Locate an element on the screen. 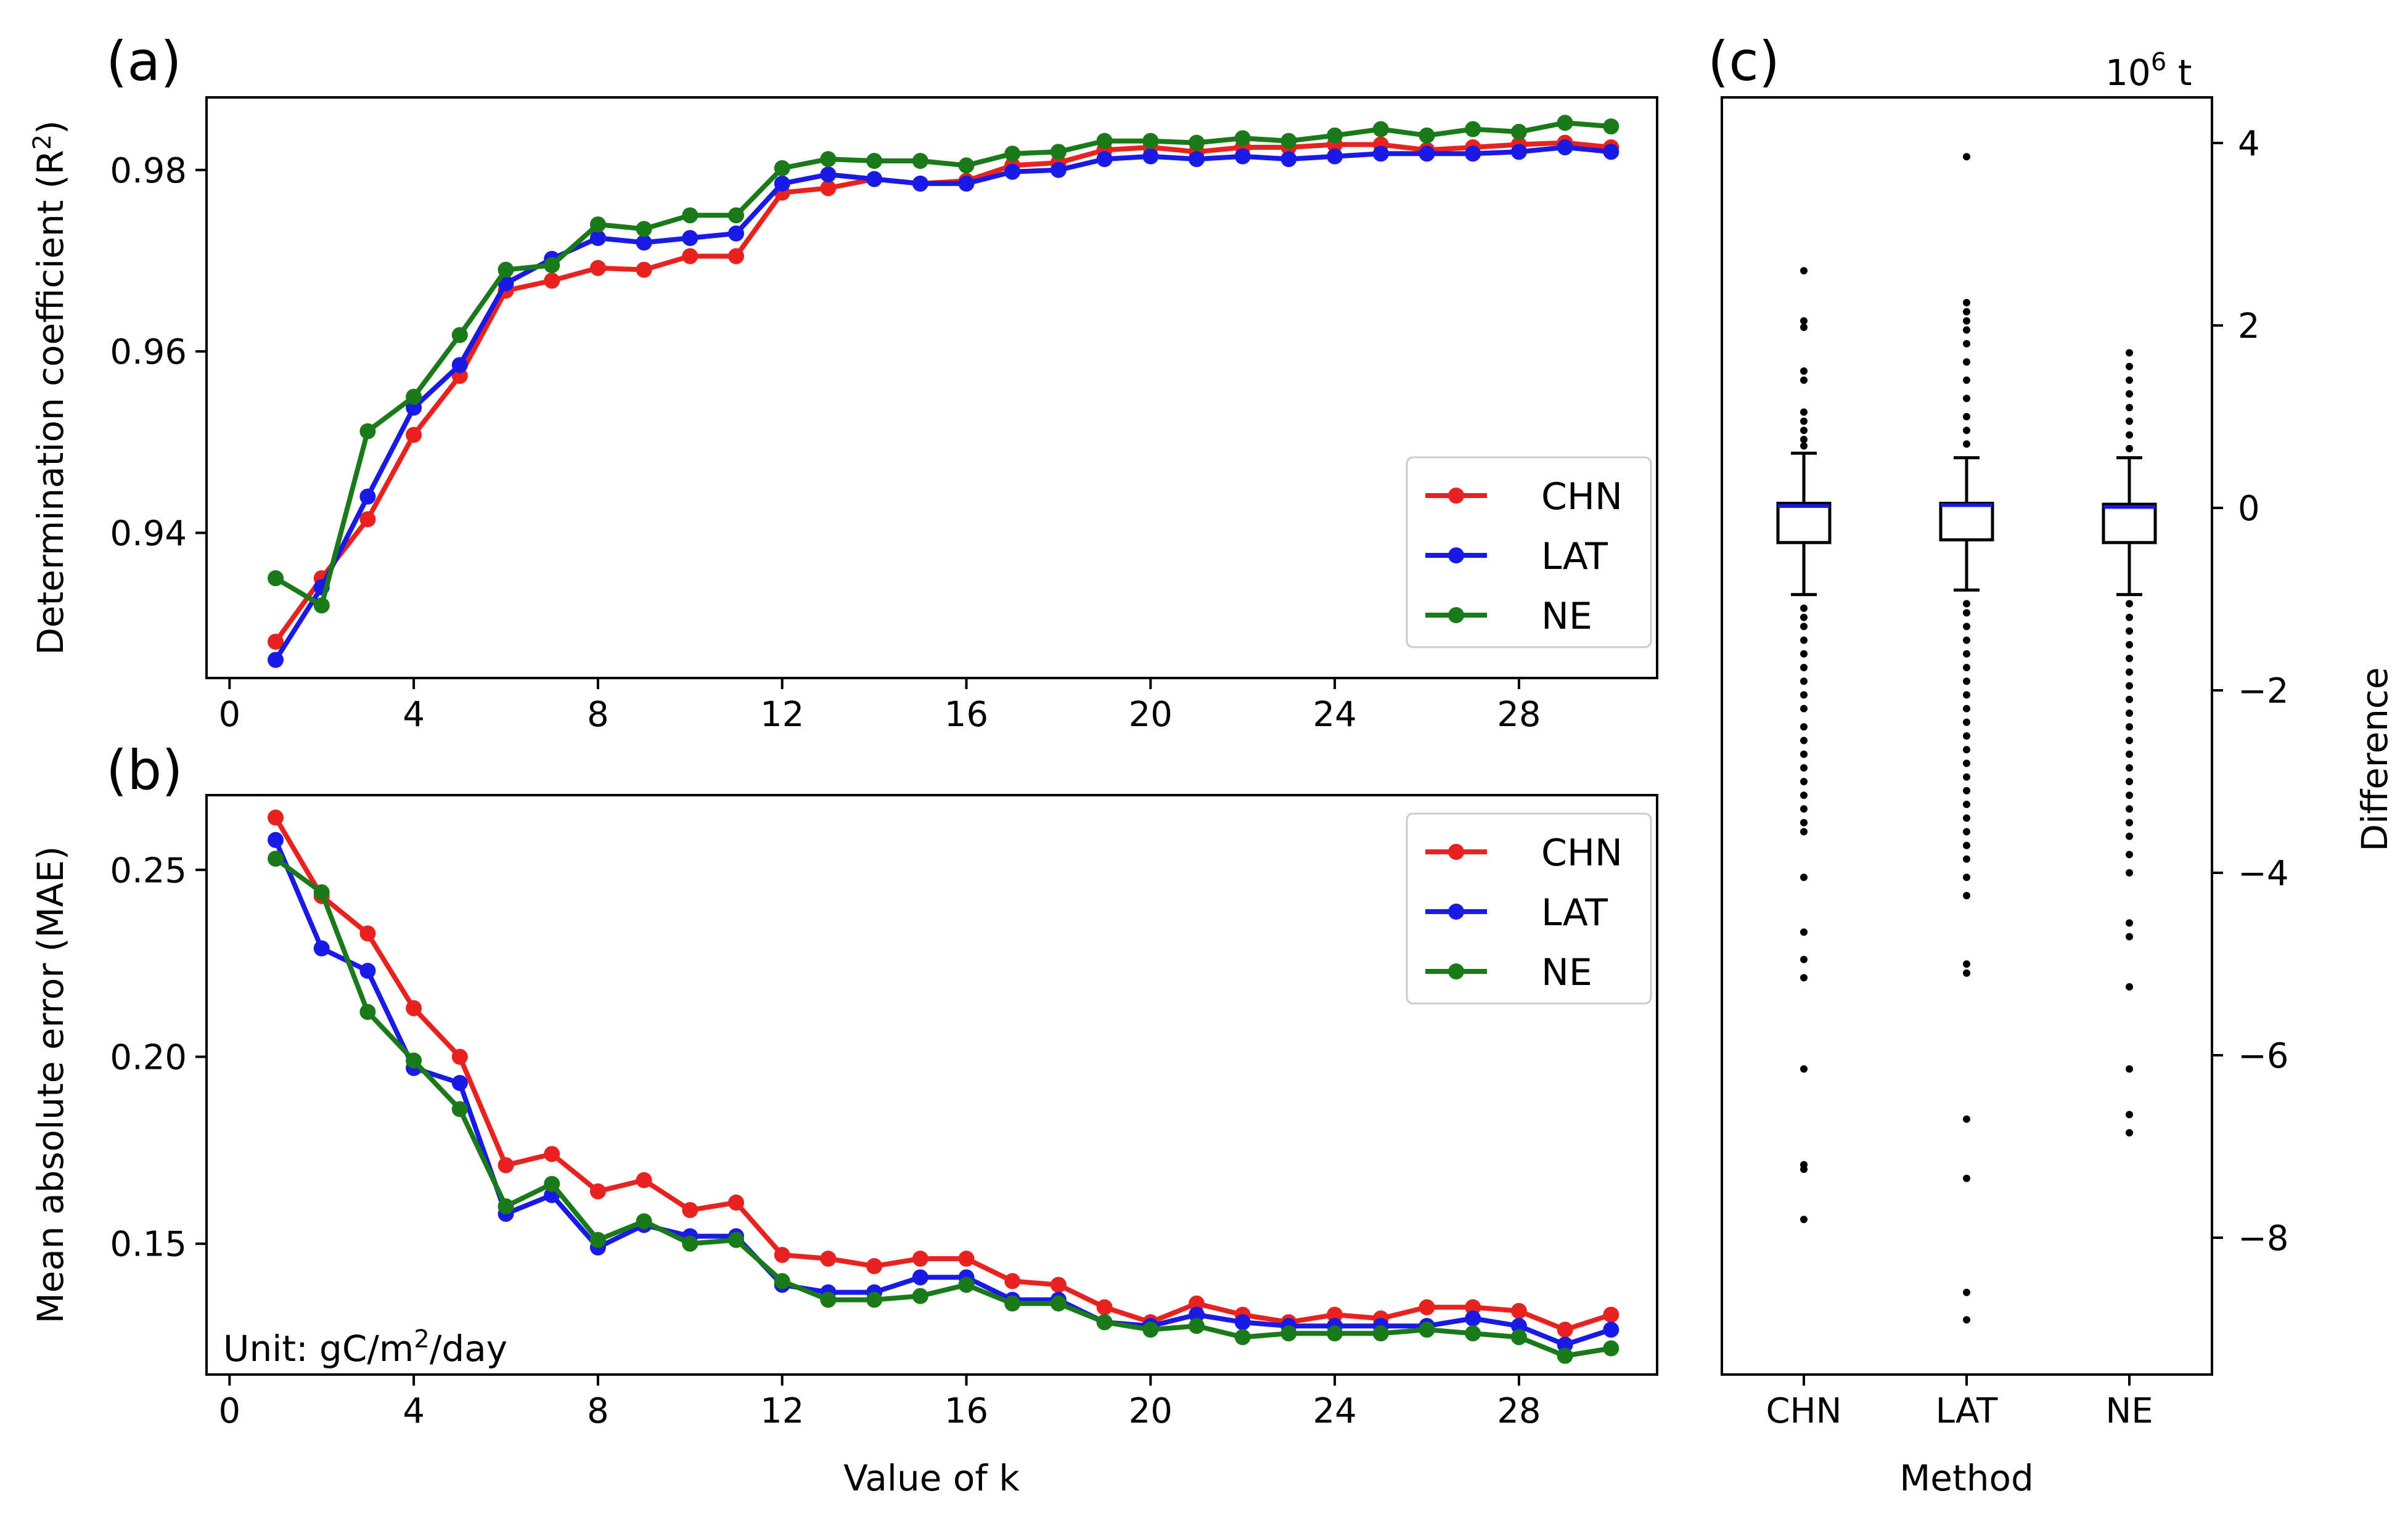 This screenshot has height=1520, width=2408. box-ne is located at coordinates (2129, 523).